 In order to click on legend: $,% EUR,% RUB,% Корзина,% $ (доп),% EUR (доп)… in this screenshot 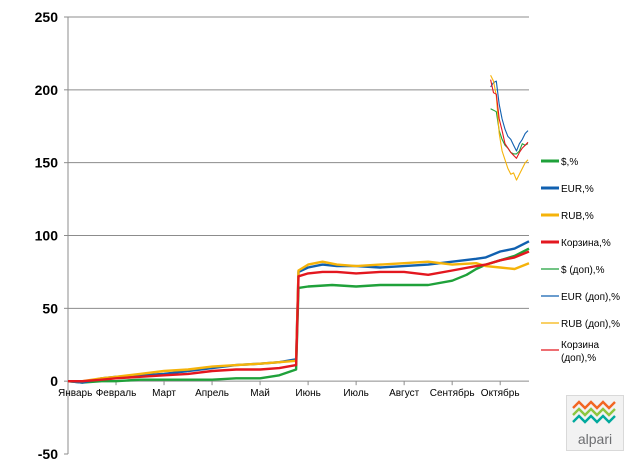, I will do `click(580, 260)`.